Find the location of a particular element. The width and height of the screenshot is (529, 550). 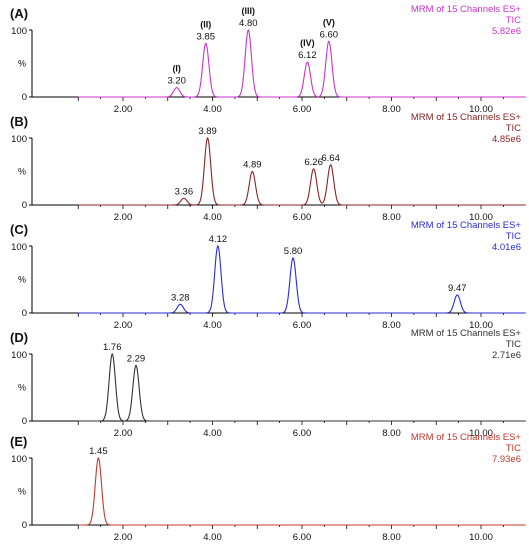

panel-label: (B) is located at coordinates (19, 121).